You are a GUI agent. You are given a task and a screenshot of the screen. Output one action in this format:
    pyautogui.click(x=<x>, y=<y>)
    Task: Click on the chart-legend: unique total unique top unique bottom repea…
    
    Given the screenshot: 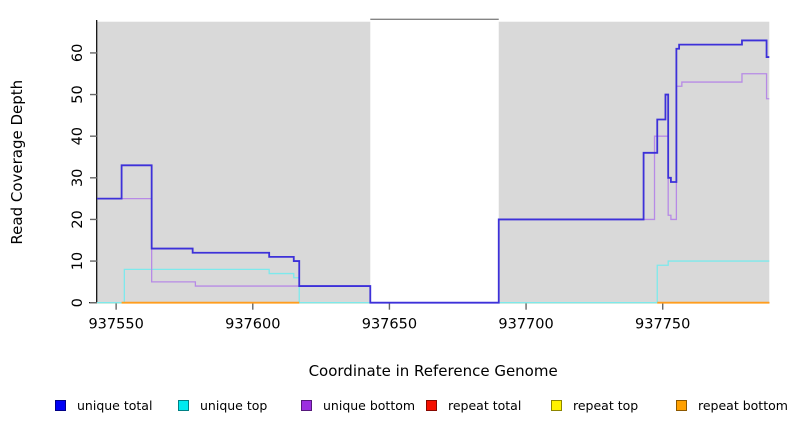 What is the action you would take?
    pyautogui.click(x=396, y=407)
    